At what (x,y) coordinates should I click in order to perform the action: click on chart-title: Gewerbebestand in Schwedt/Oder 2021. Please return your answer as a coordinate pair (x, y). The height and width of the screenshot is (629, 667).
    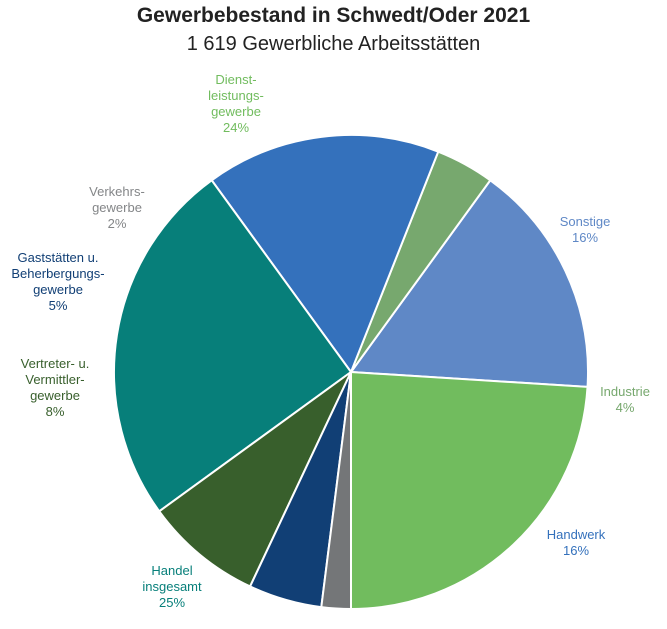
    Looking at the image, I should click on (333, 15).